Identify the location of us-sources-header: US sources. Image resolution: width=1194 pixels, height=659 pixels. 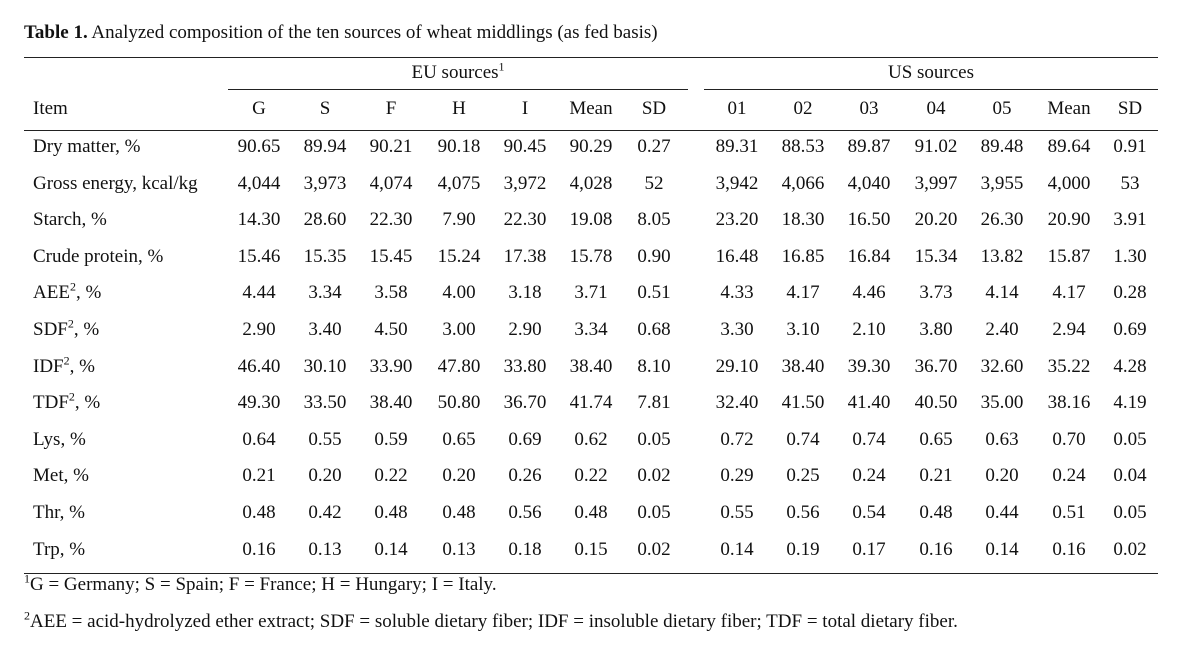
(931, 73).